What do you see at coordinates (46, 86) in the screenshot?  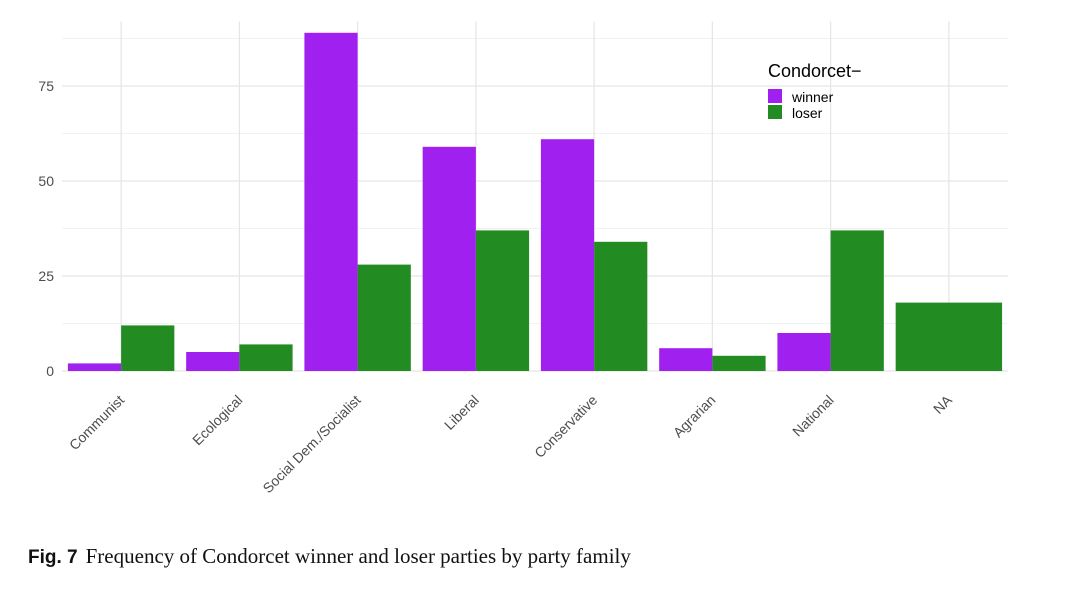 I see `y-tick-label: 75` at bounding box center [46, 86].